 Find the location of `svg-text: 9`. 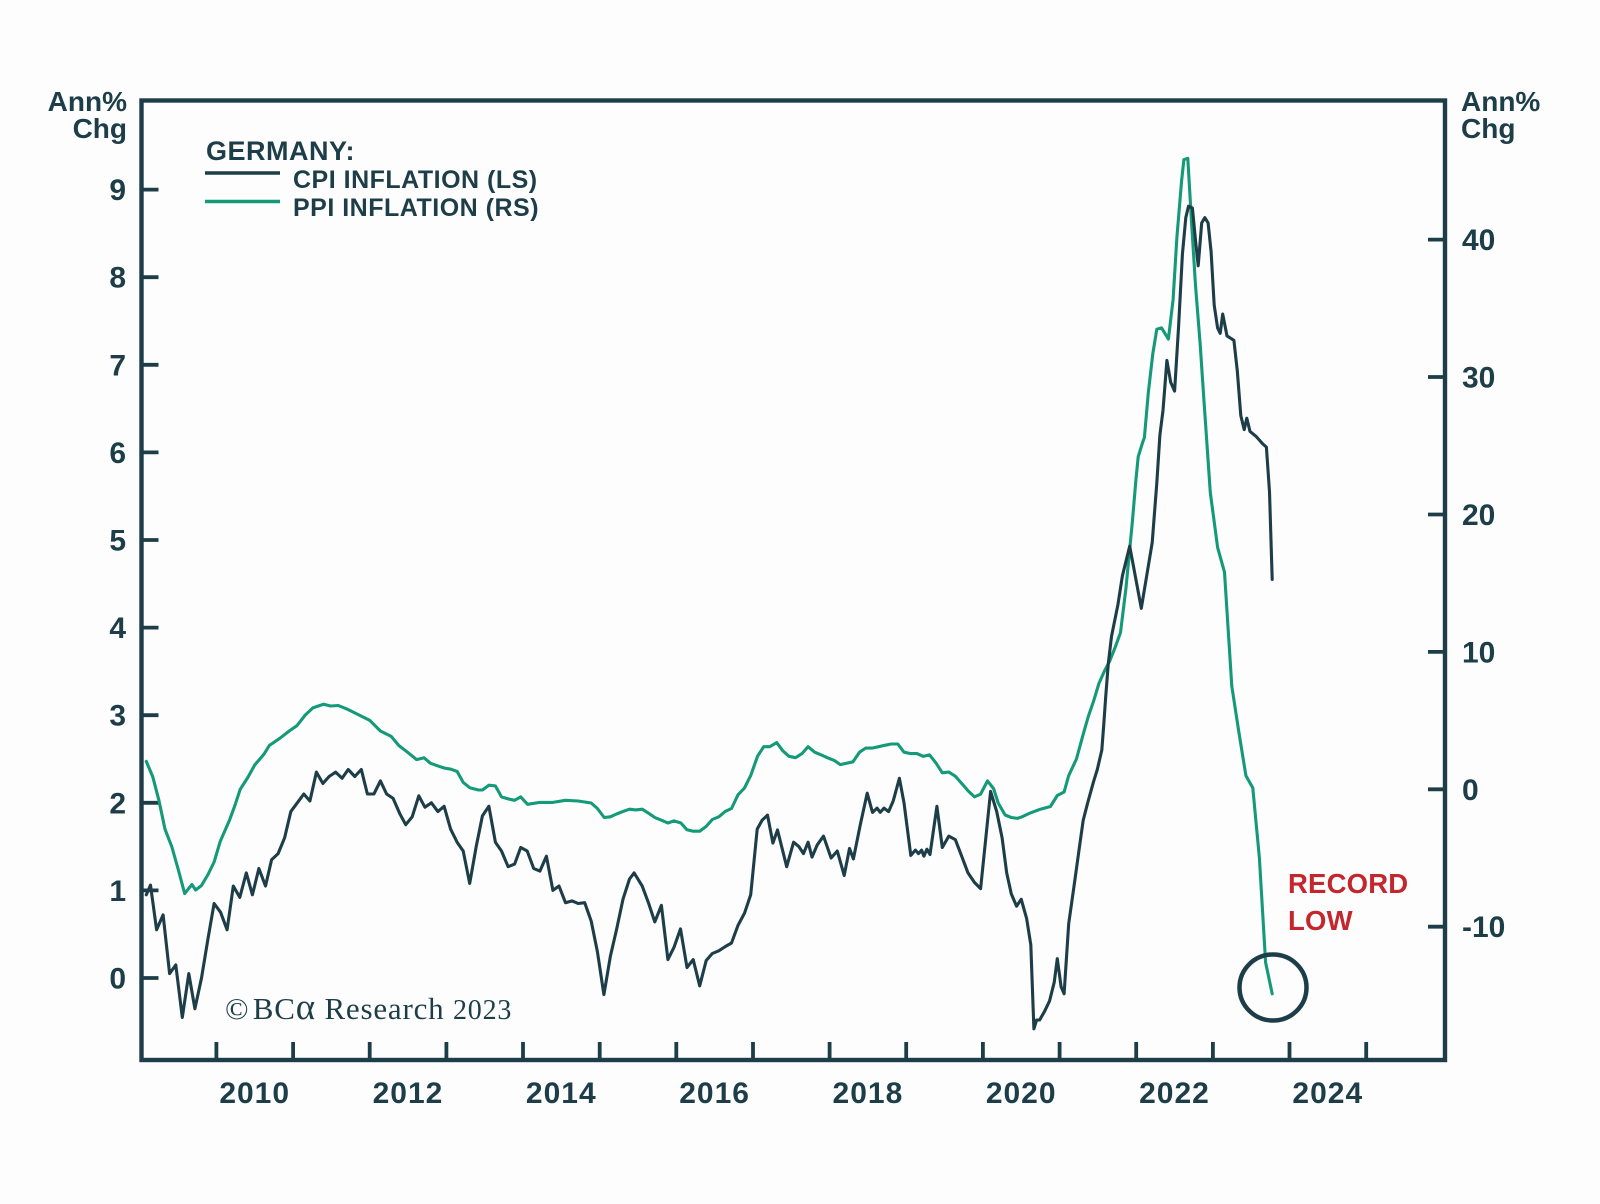

svg-text: 9 is located at coordinates (117, 190).